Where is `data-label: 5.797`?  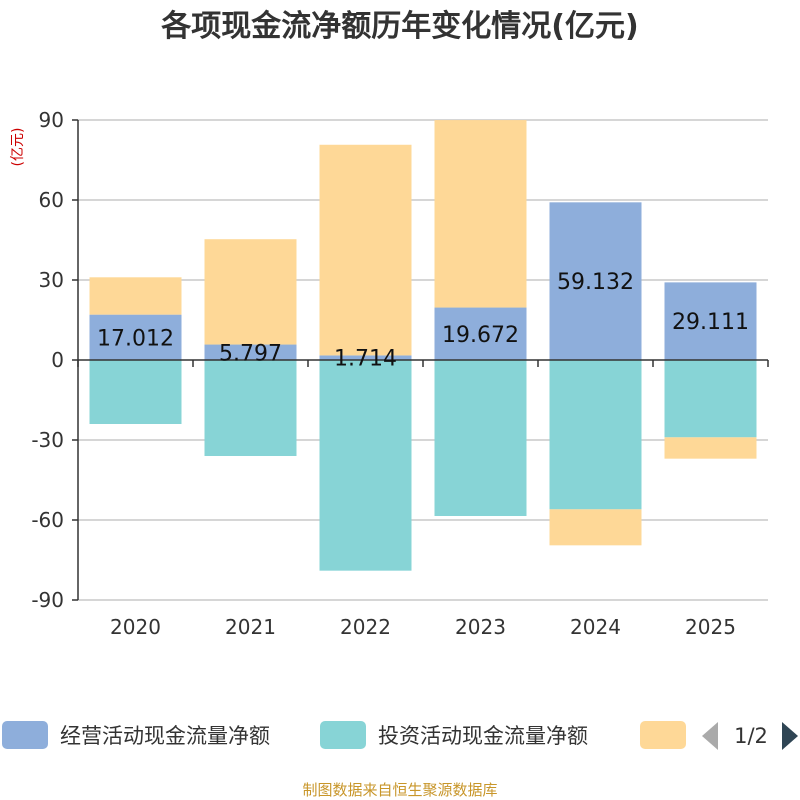 data-label: 5.797 is located at coordinates (250, 353).